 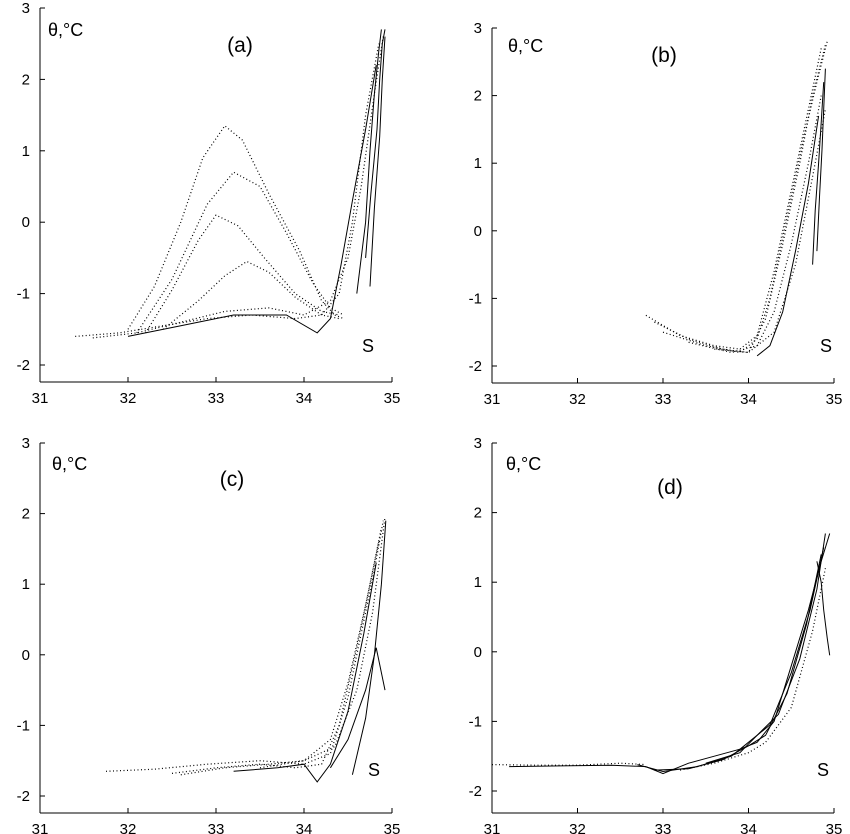 What do you see at coordinates (670, 487) in the screenshot?
I see `panel-label: (d)` at bounding box center [670, 487].